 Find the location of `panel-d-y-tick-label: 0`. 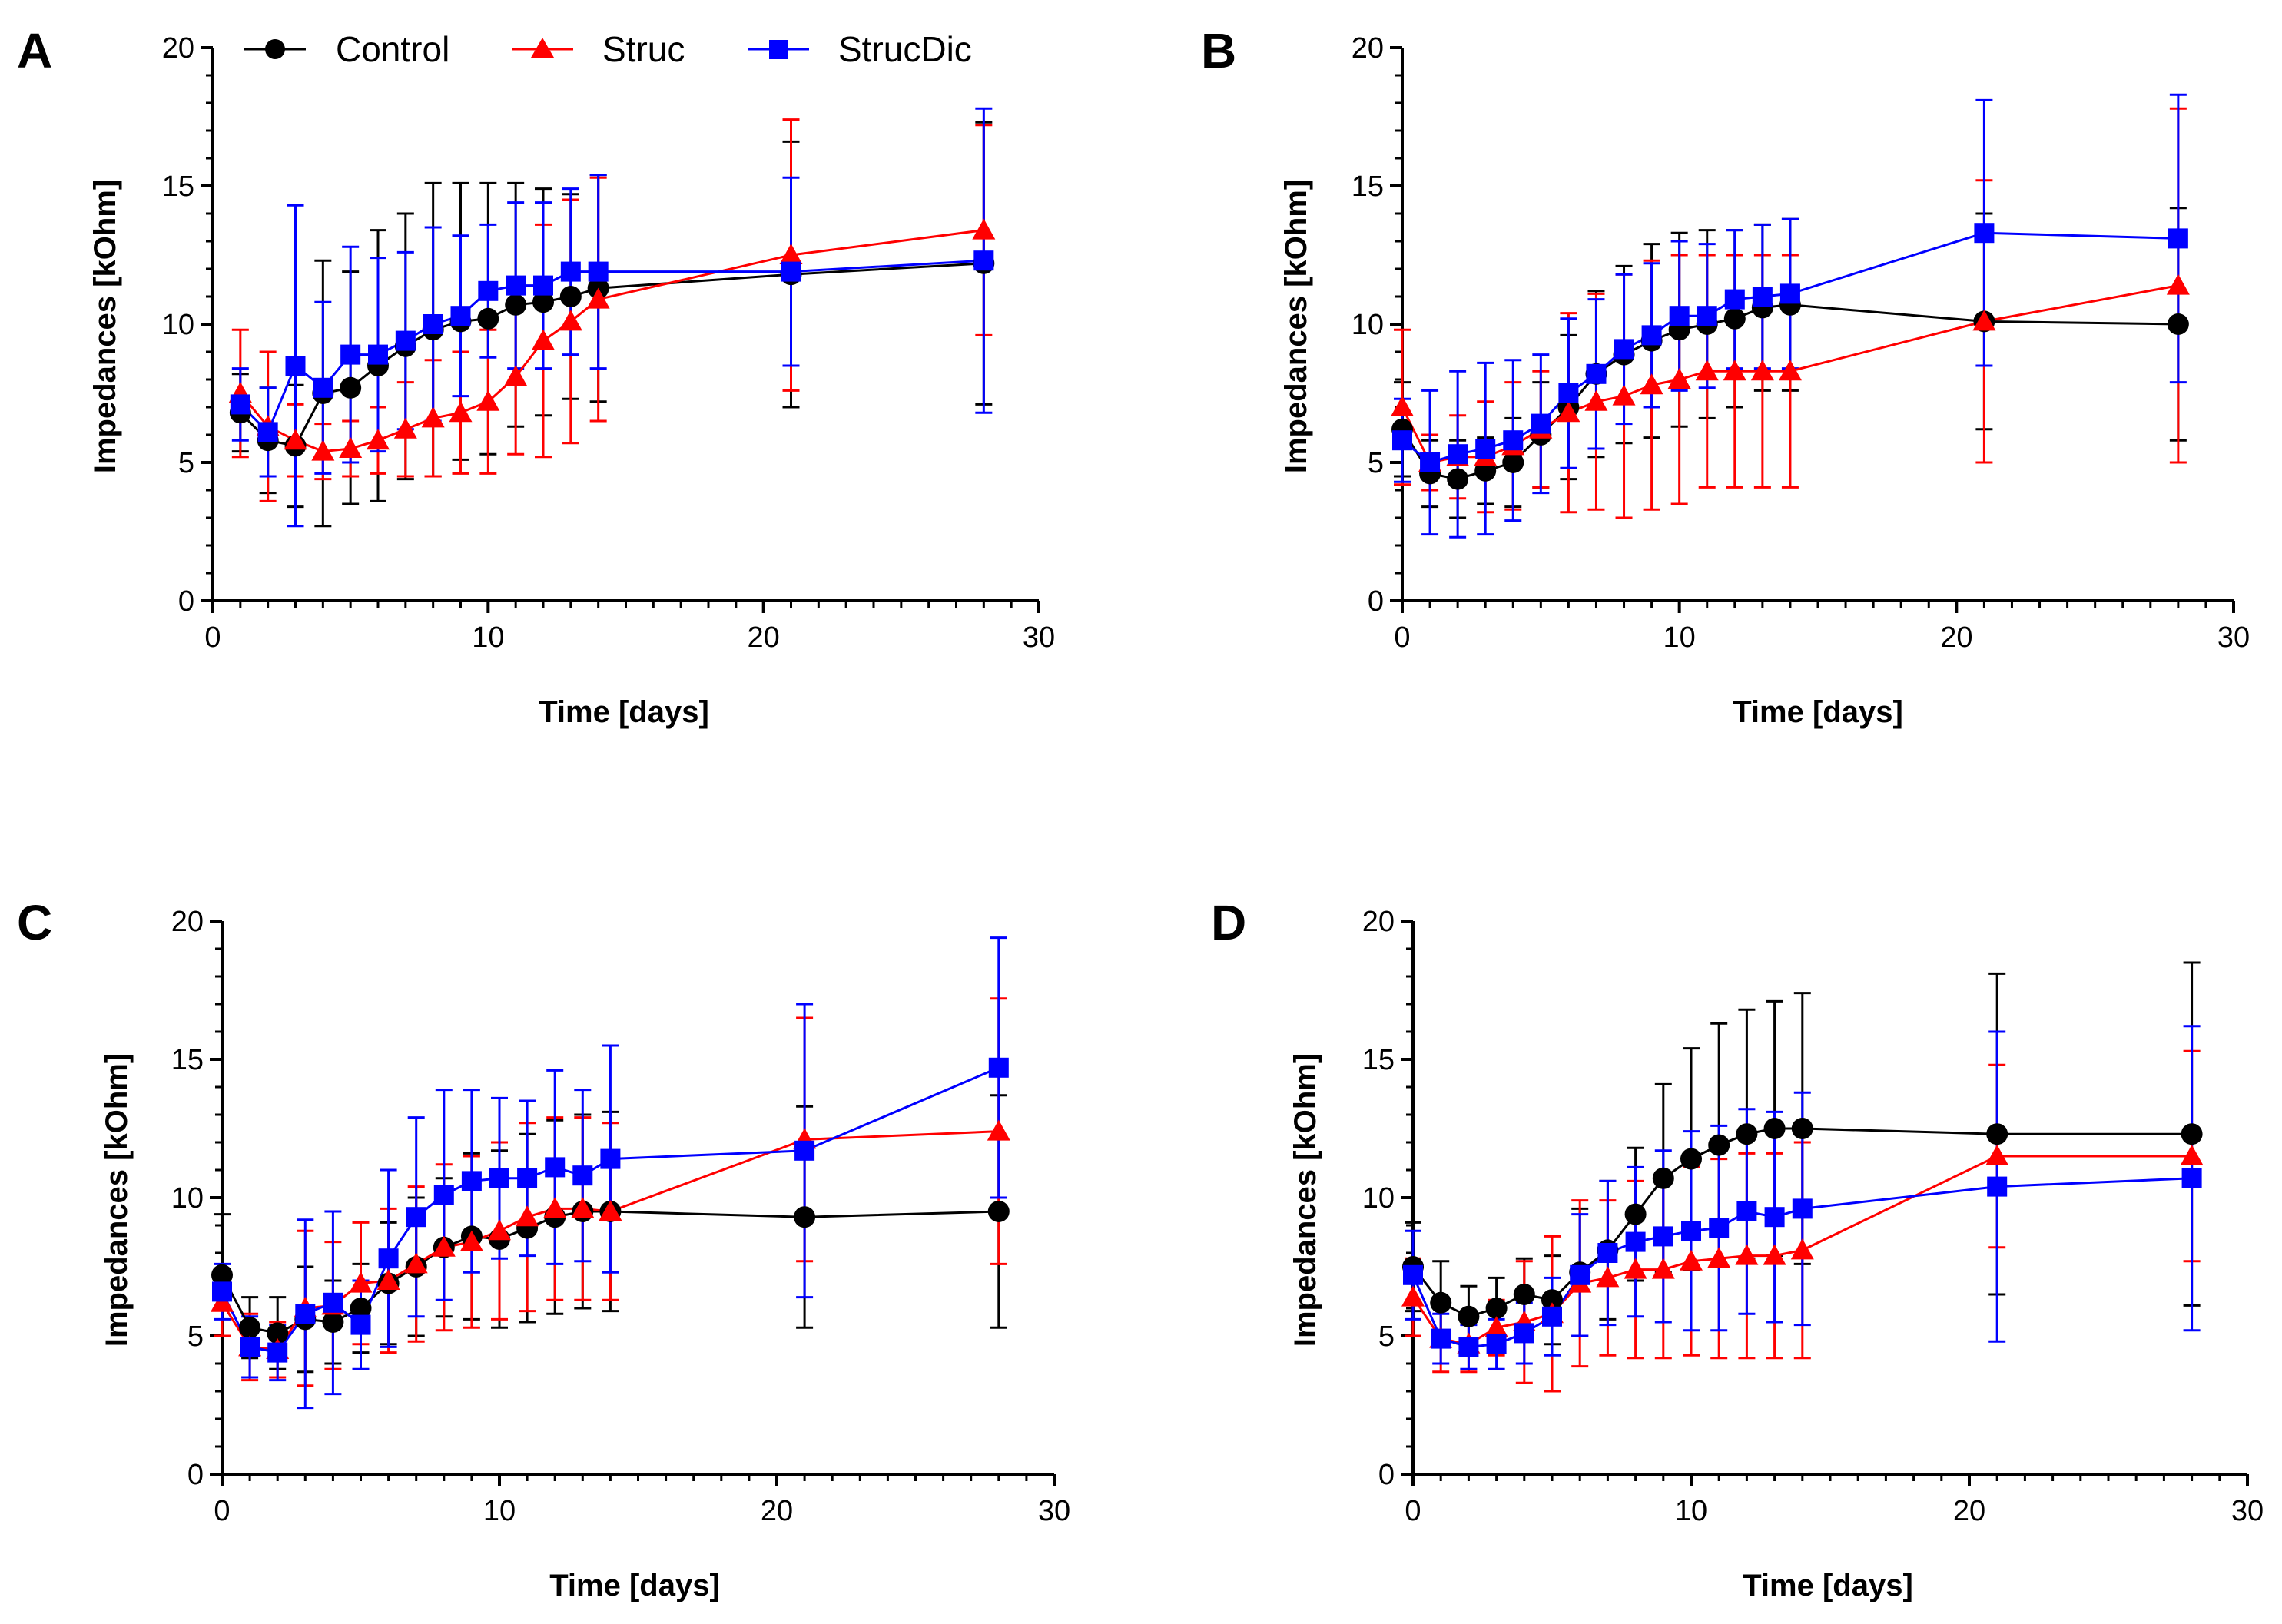

panel-d-y-tick-label: 0 is located at coordinates (1386, 1475).